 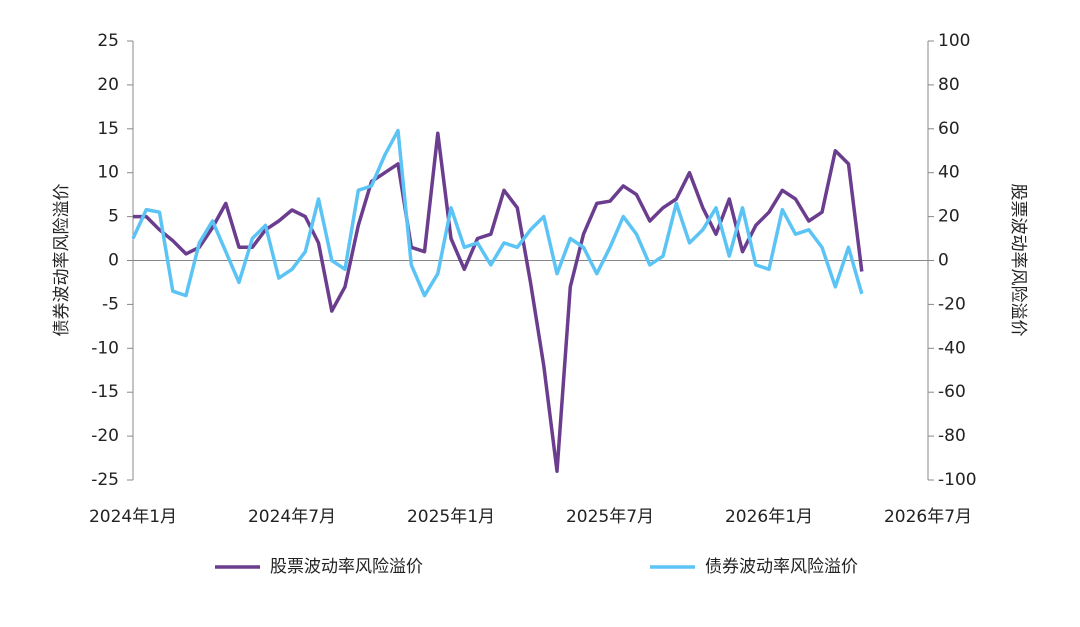 I want to click on y2-tick-label: -80, so click(x=952, y=436).